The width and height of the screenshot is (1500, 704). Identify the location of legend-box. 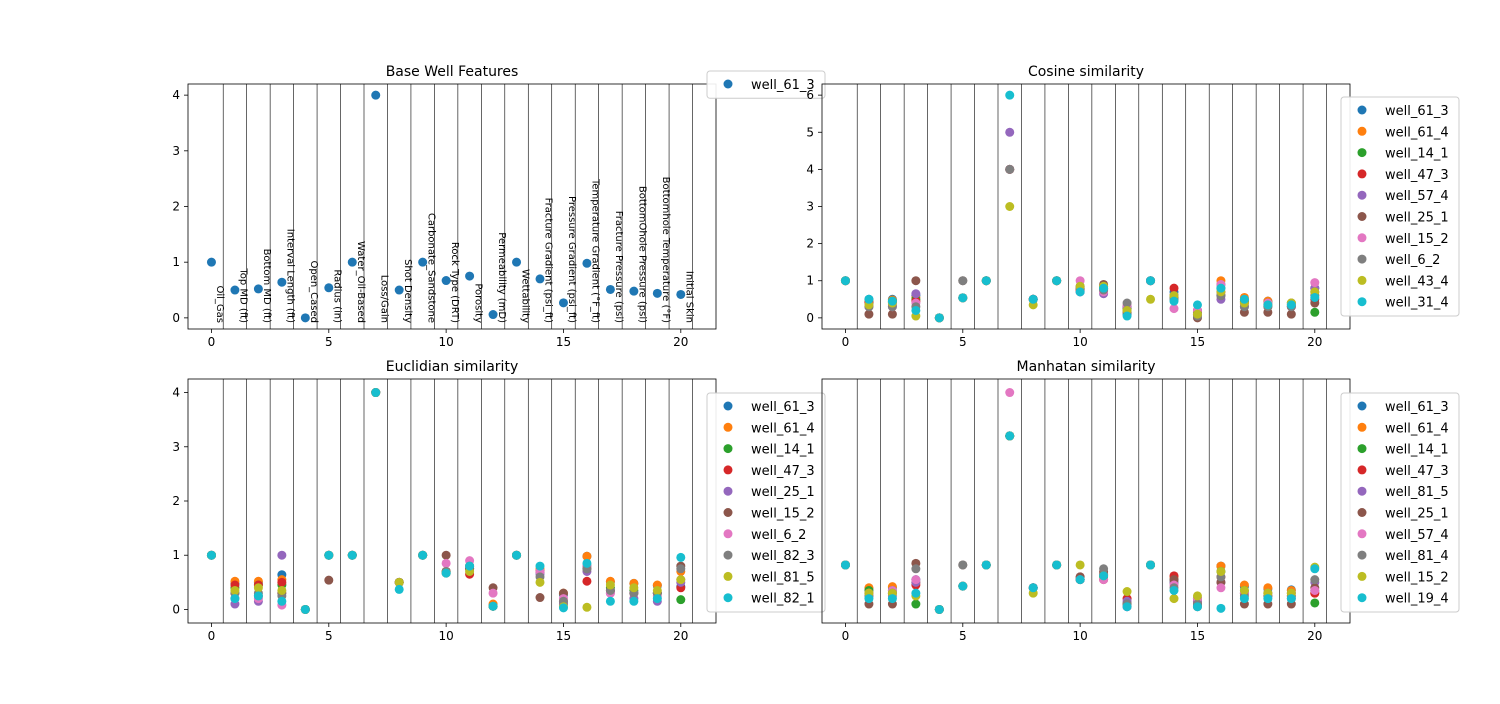
(766, 84).